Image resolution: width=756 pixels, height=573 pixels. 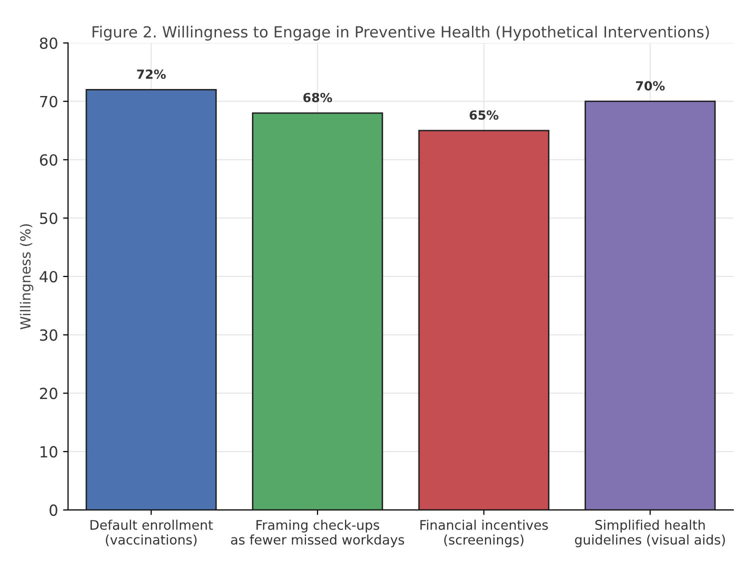 I want to click on y-tick-label: 50, so click(x=49, y=218).